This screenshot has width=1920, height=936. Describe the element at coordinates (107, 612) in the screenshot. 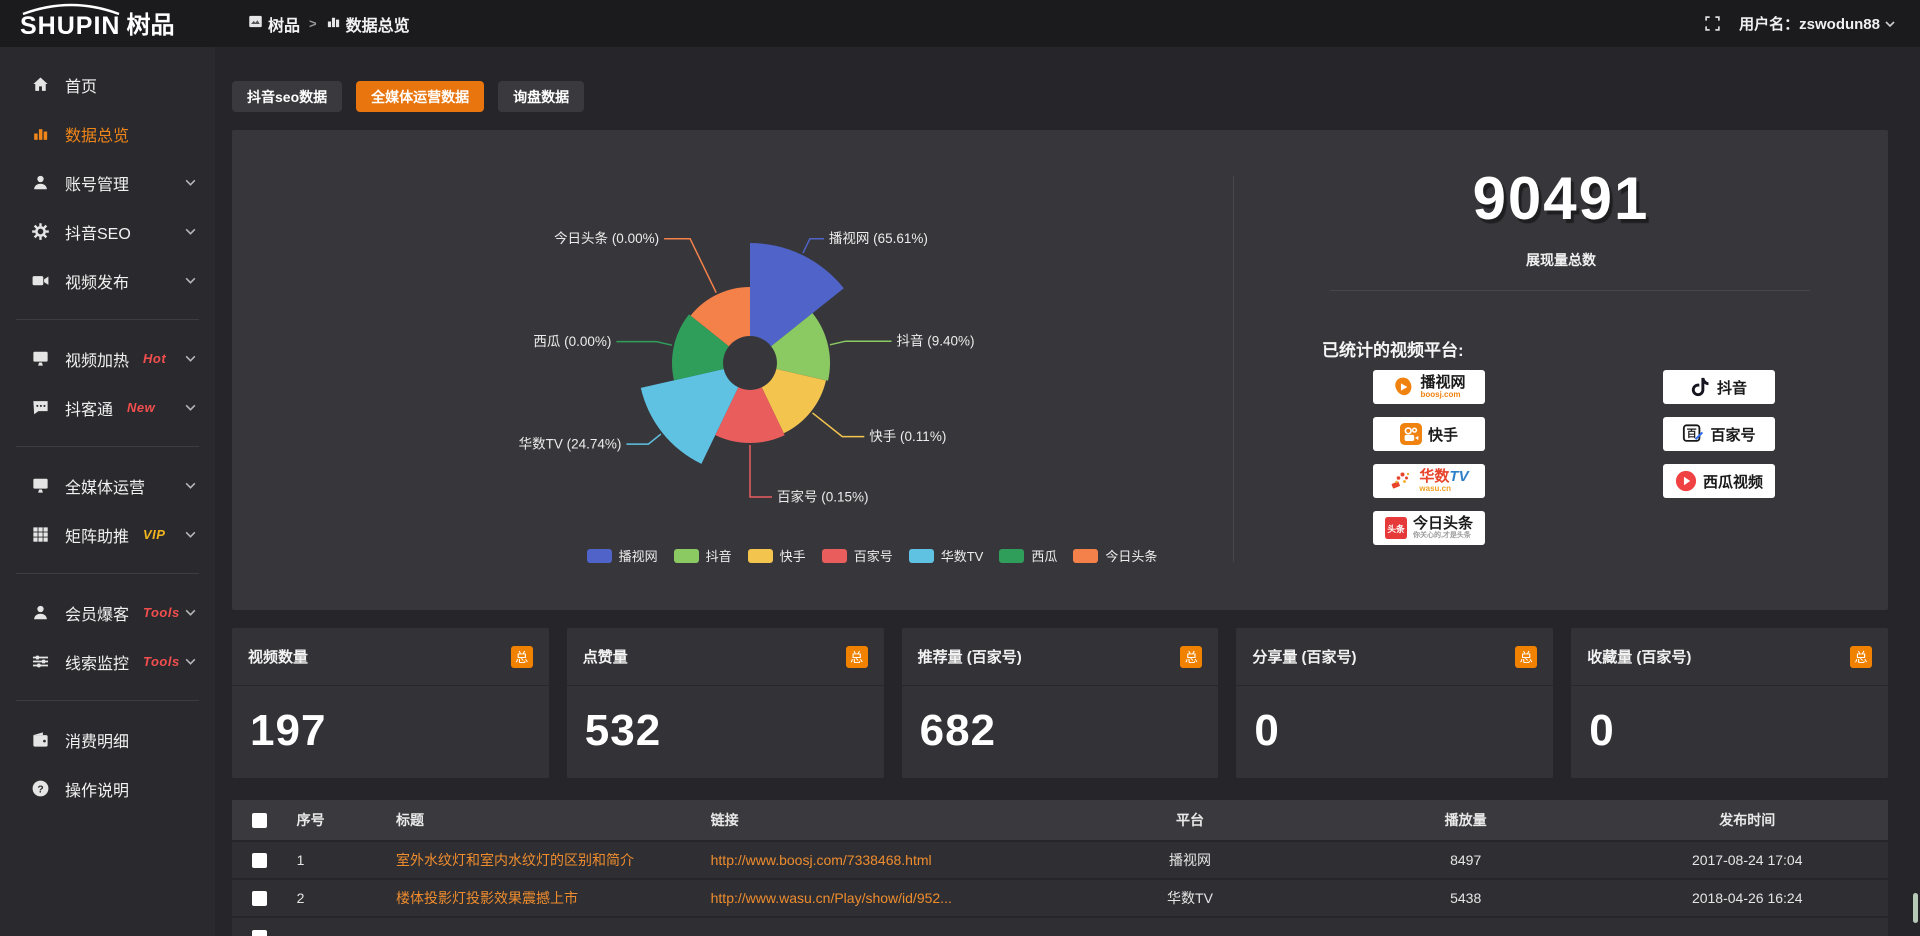

I see `sidebar-item-会员爆客: 会员爆客 Tools` at that location.